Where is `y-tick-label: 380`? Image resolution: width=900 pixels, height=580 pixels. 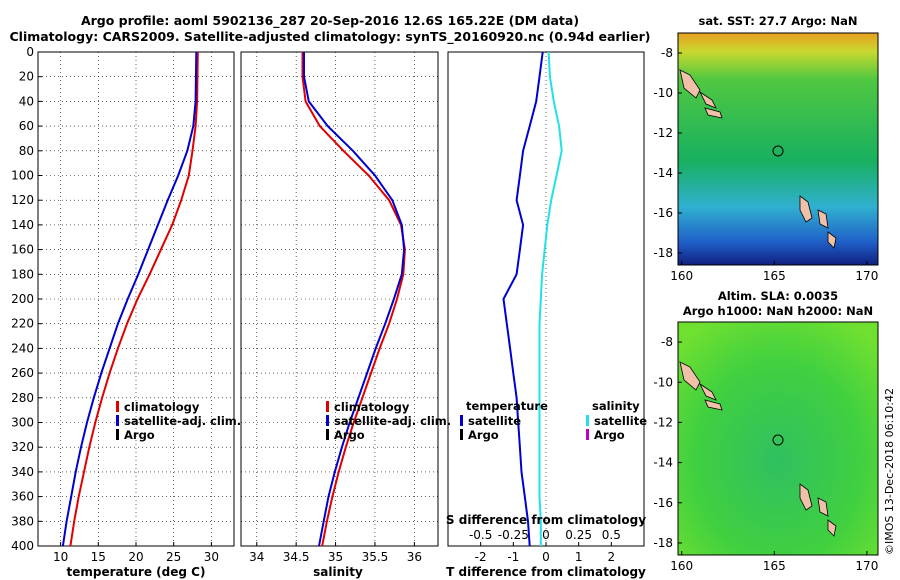
y-tick-label: 380 is located at coordinates (22, 521).